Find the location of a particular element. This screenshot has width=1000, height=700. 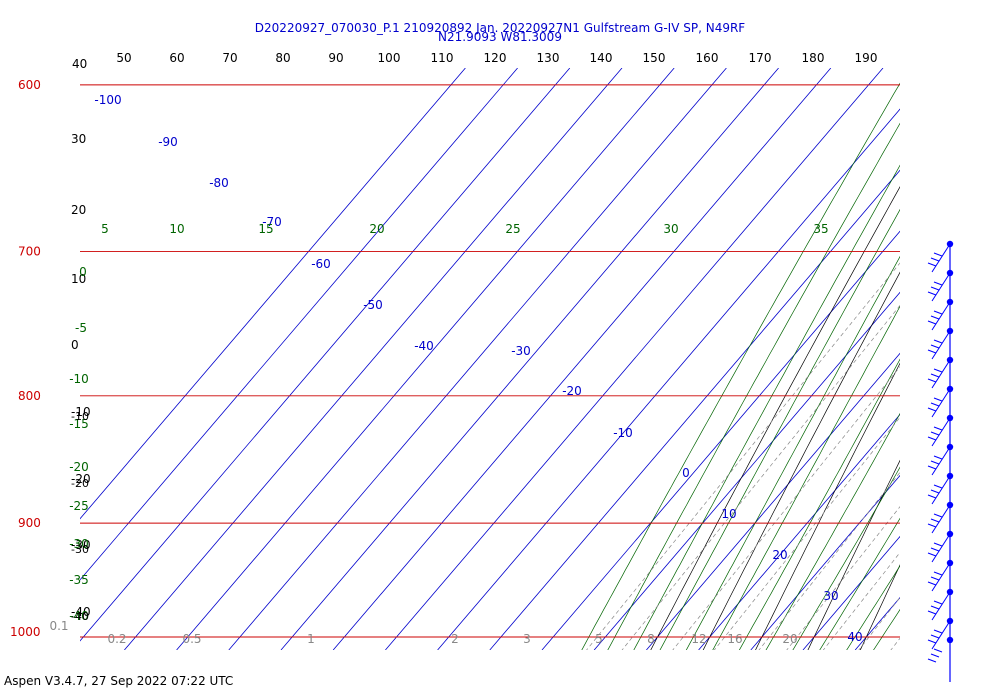

isotherm-label: -70 is located at coordinates (272, 222).